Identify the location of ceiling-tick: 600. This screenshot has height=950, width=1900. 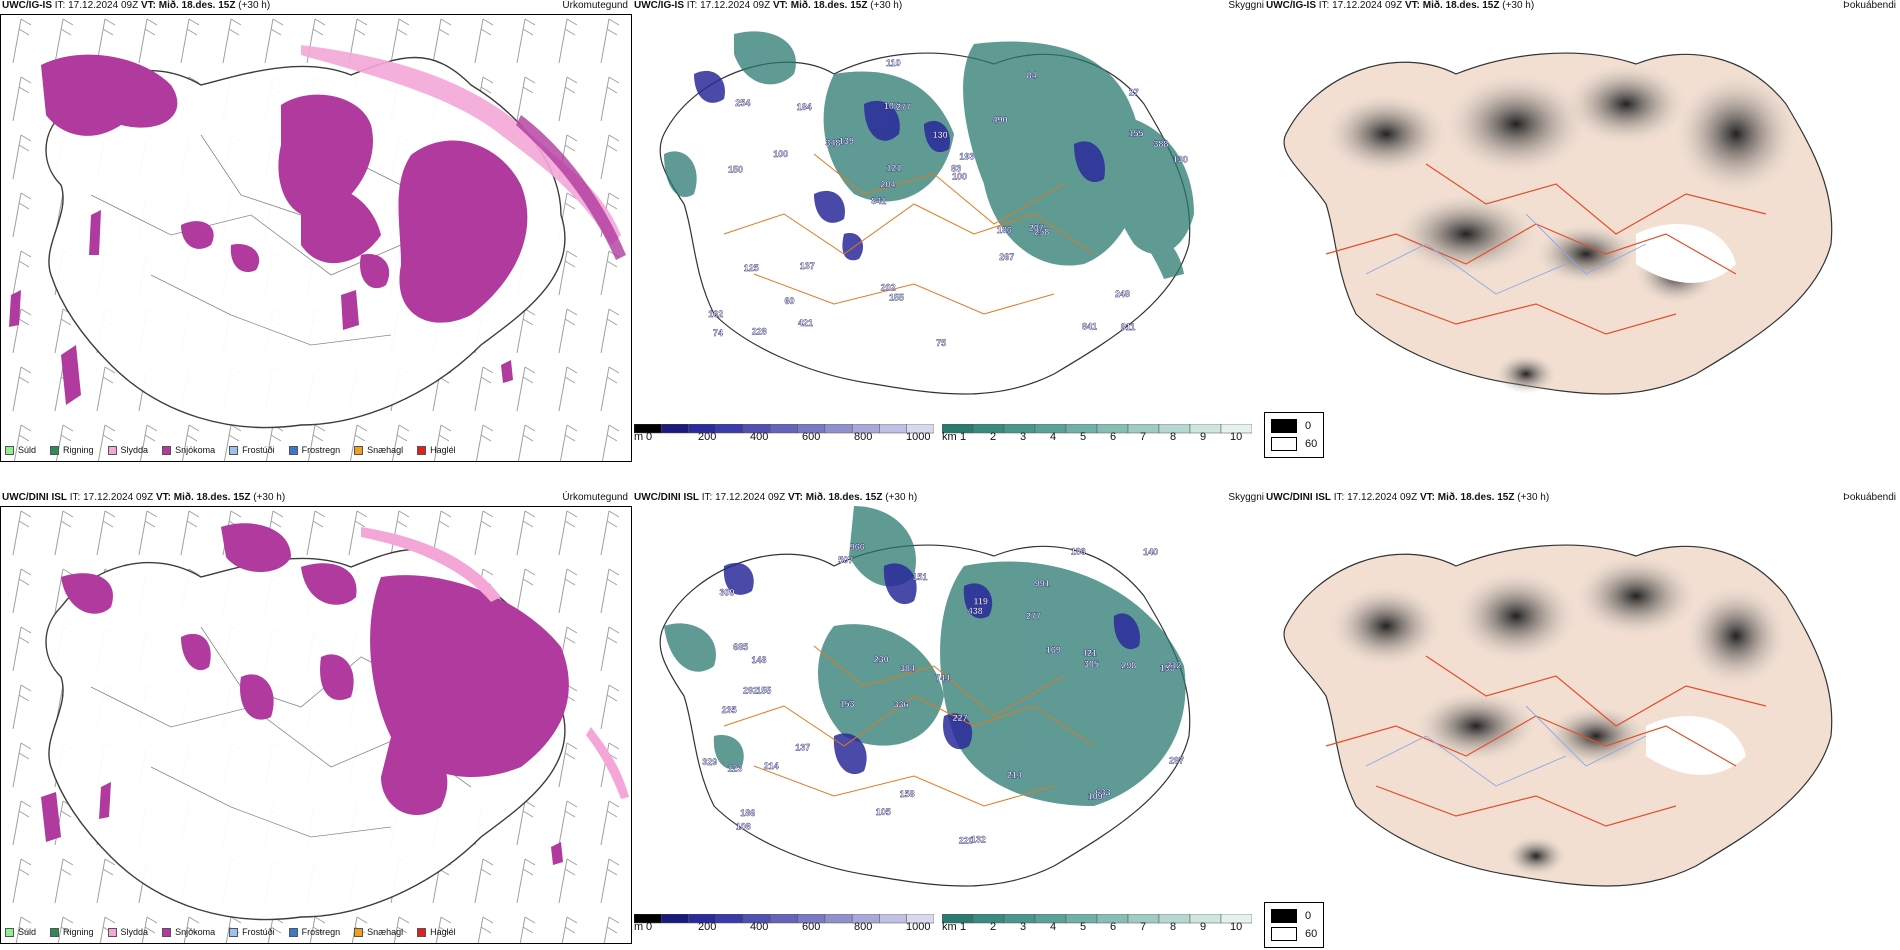
(811, 437).